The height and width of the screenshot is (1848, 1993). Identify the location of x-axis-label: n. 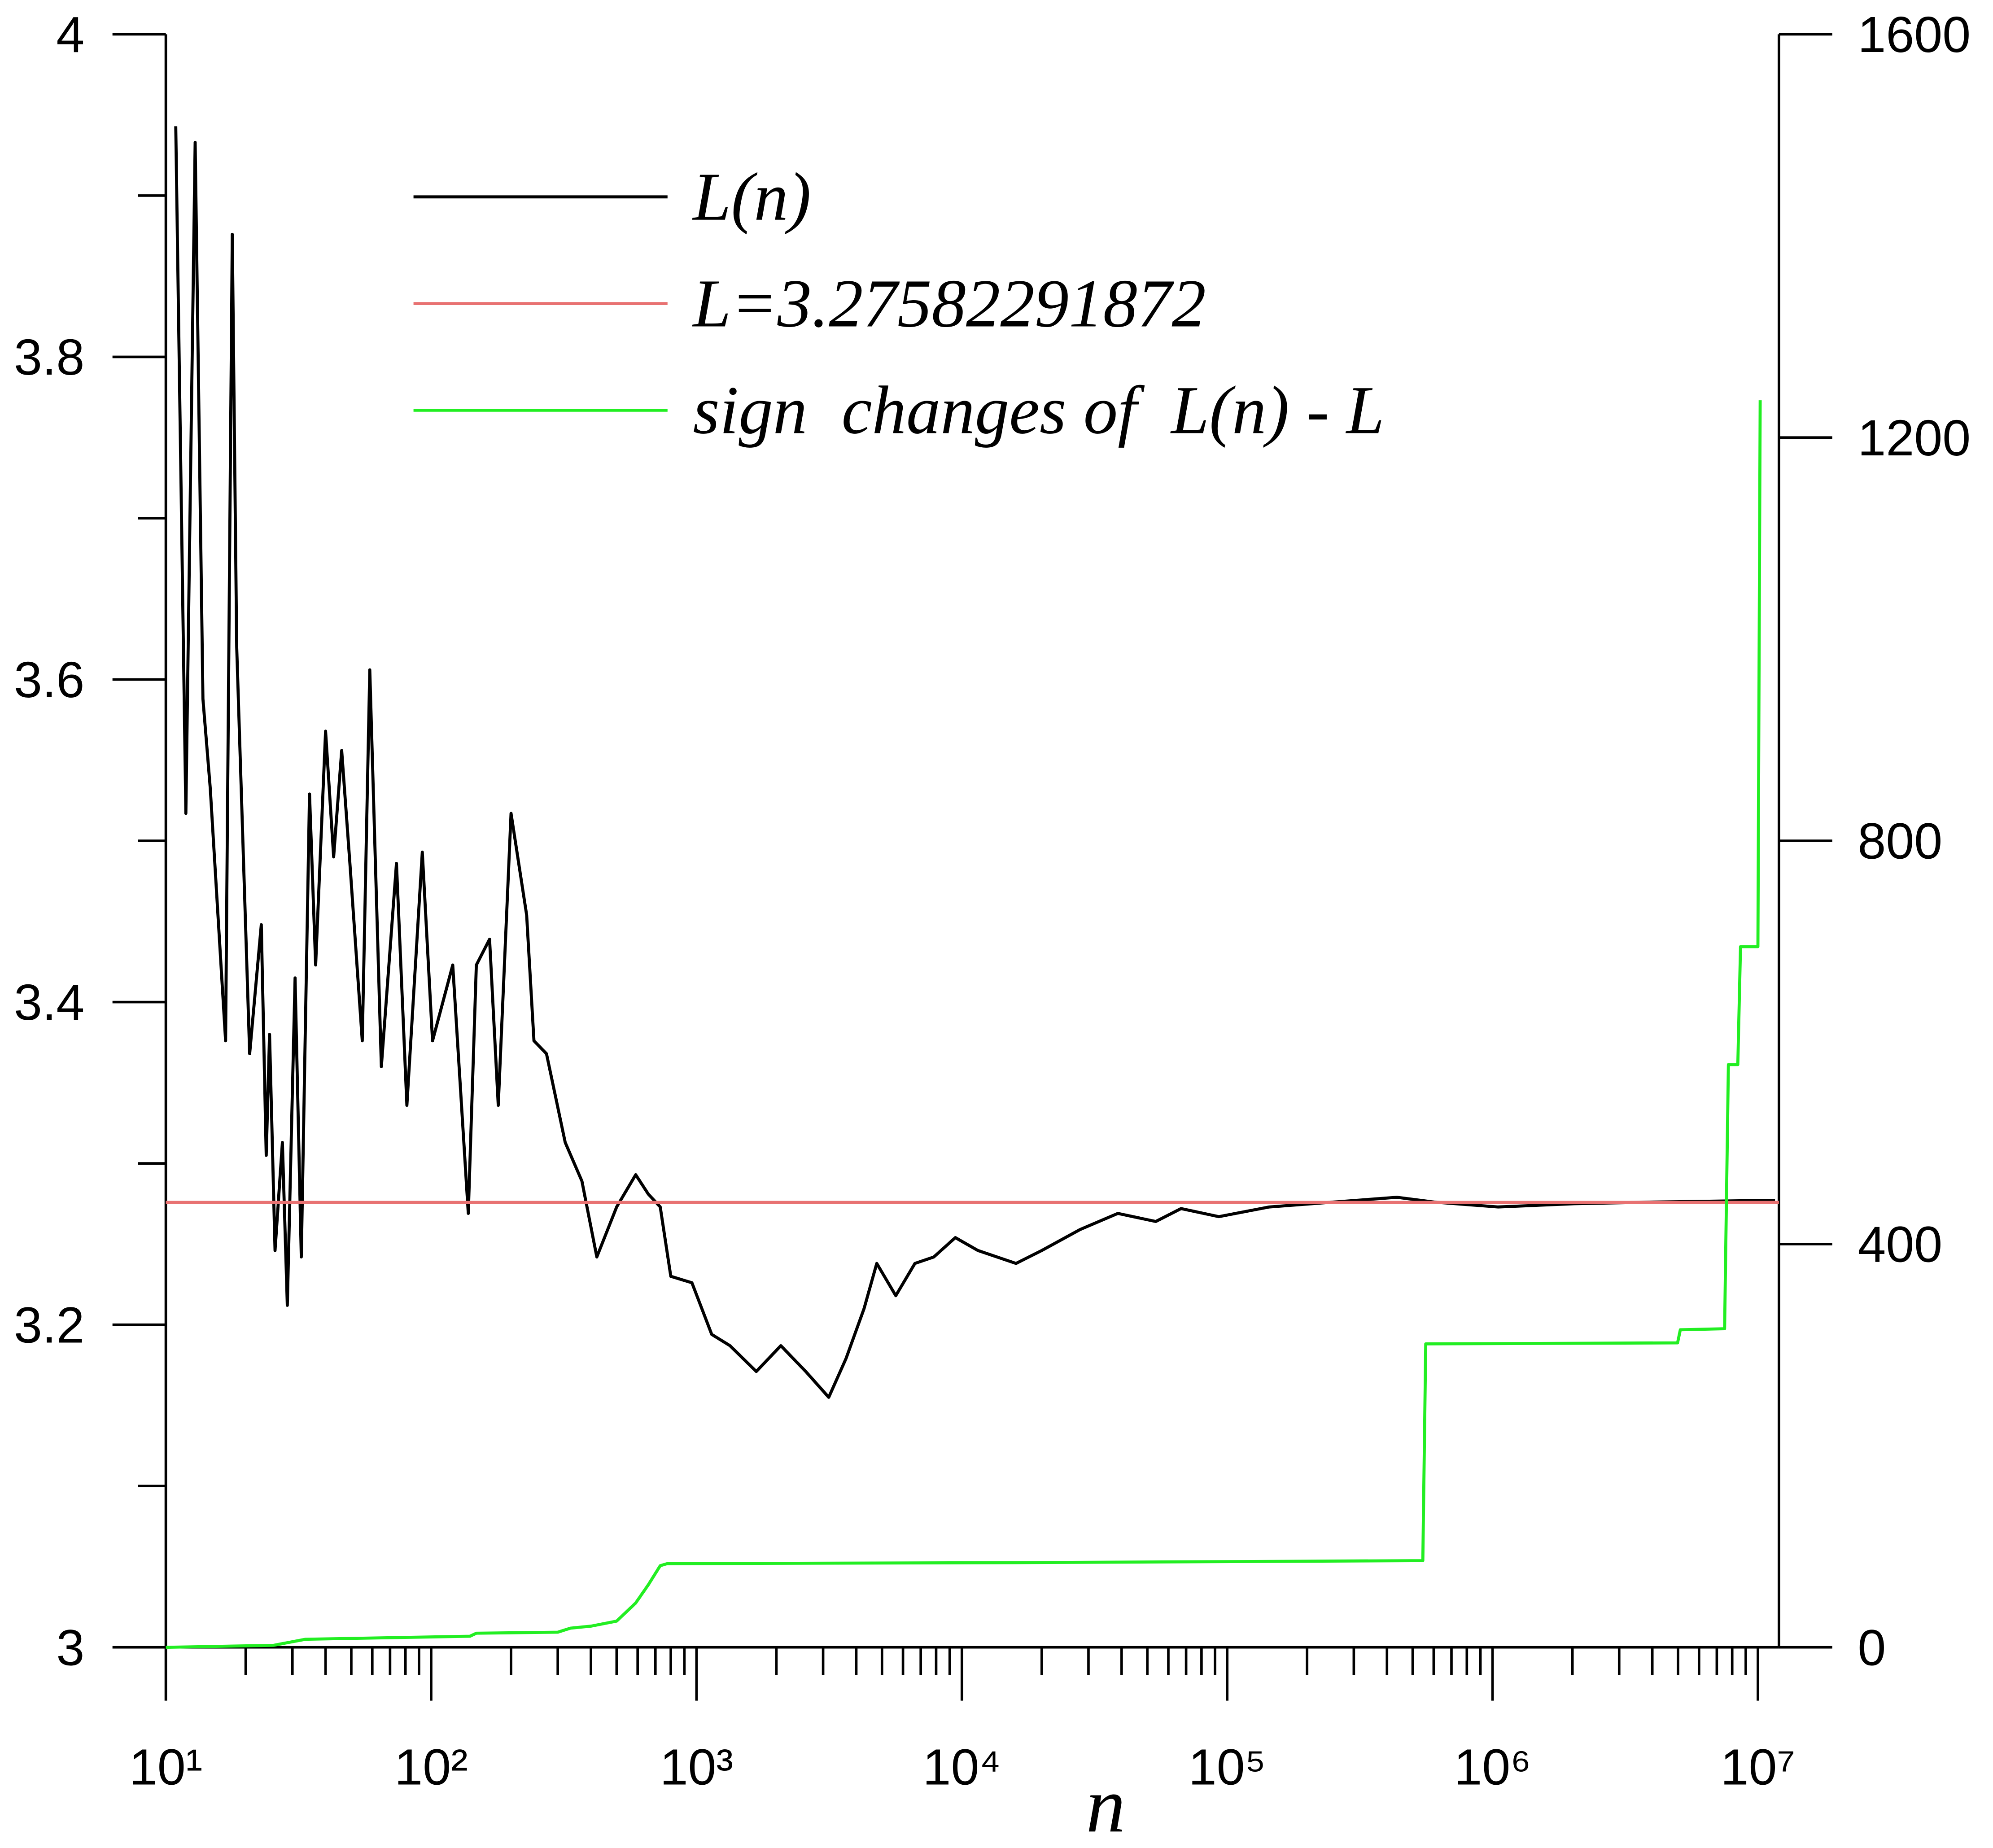
(1106, 1804).